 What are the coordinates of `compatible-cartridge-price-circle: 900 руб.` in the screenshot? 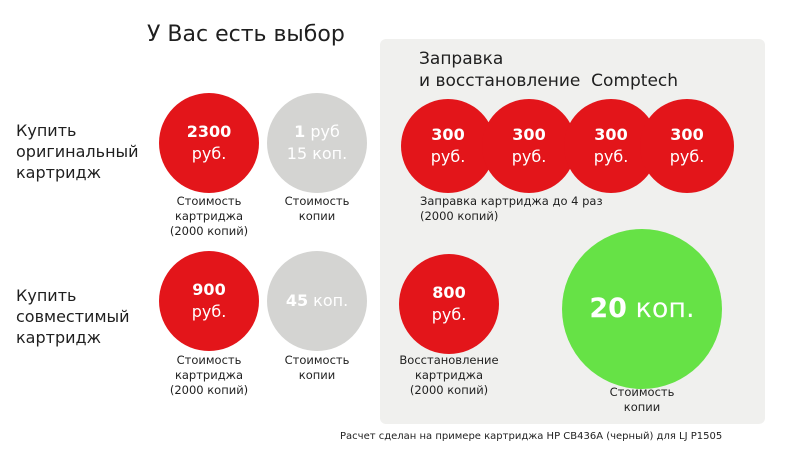 It's located at (209, 301).